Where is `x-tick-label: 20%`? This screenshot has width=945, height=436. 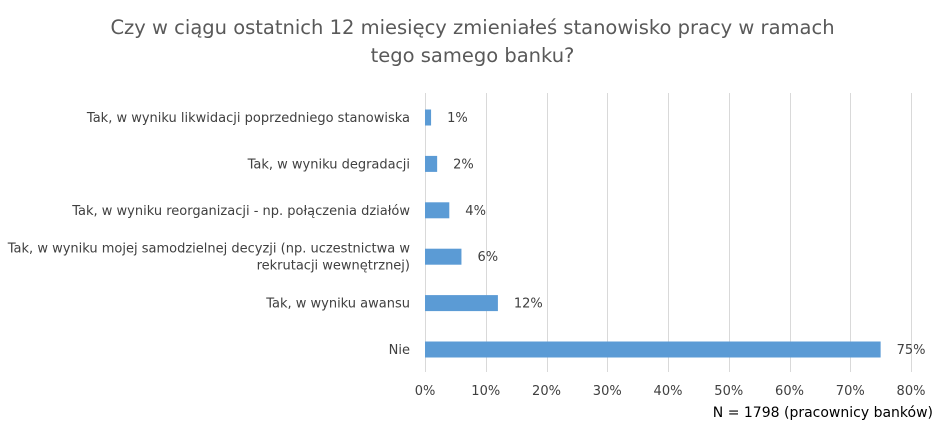 x-tick-label: 20% is located at coordinates (546, 391).